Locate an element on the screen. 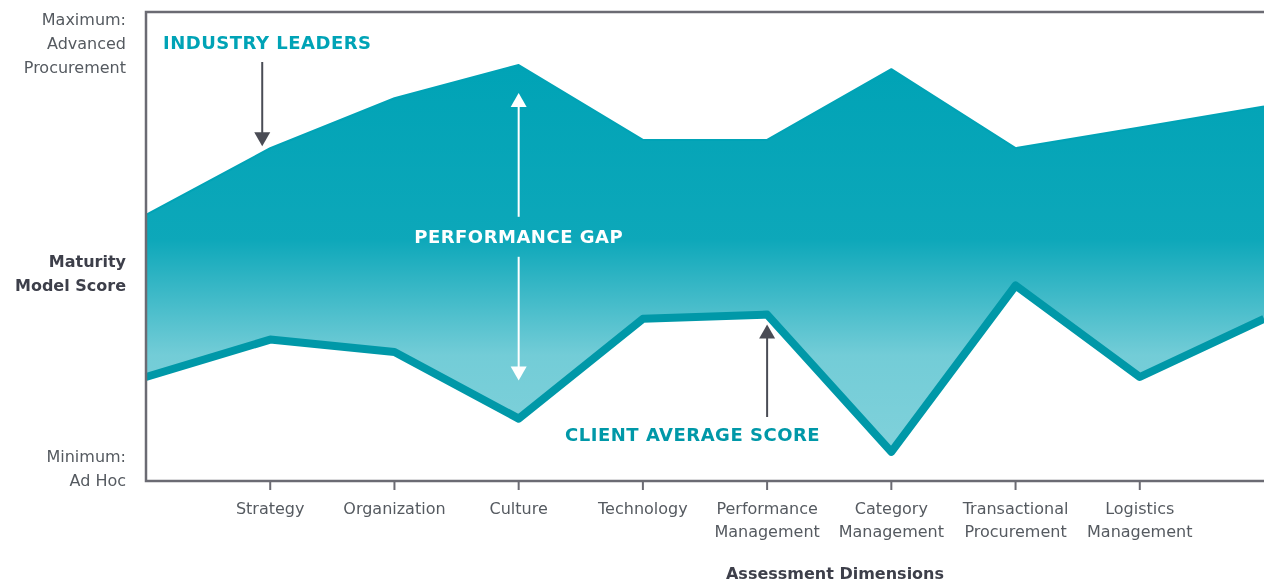 The image size is (1264, 580). text: INDUSTRY LEADERS is located at coordinates (267, 42).